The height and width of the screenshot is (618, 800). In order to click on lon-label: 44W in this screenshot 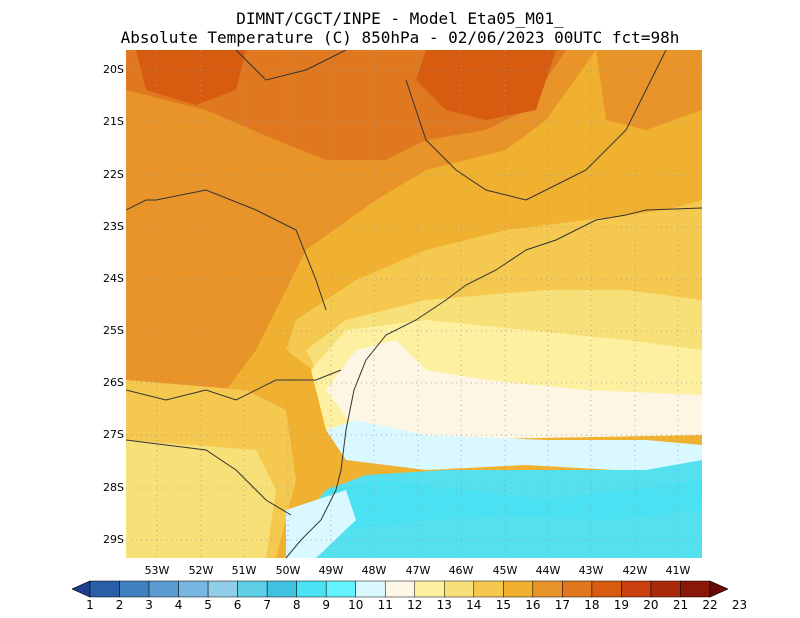, I will do `click(548, 570)`.